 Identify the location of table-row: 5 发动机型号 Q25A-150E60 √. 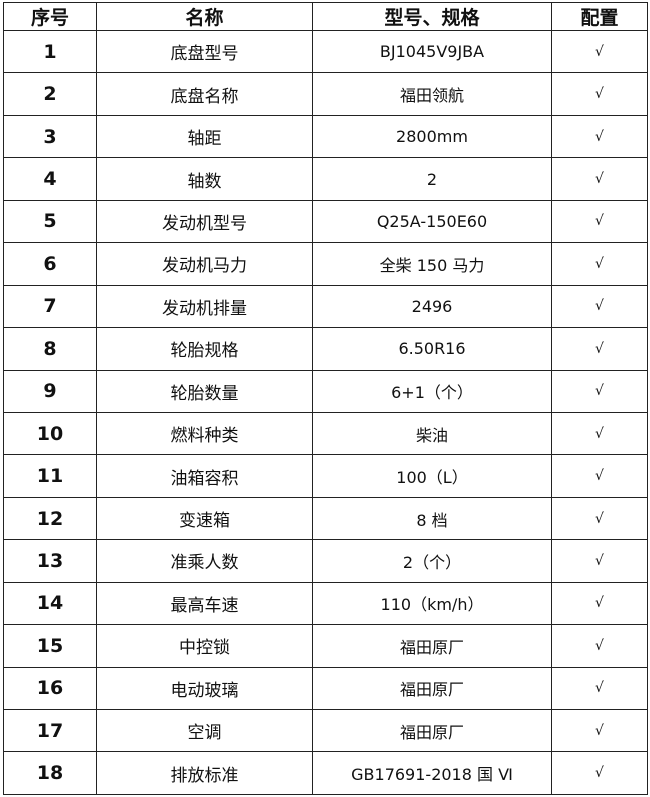
(325, 221).